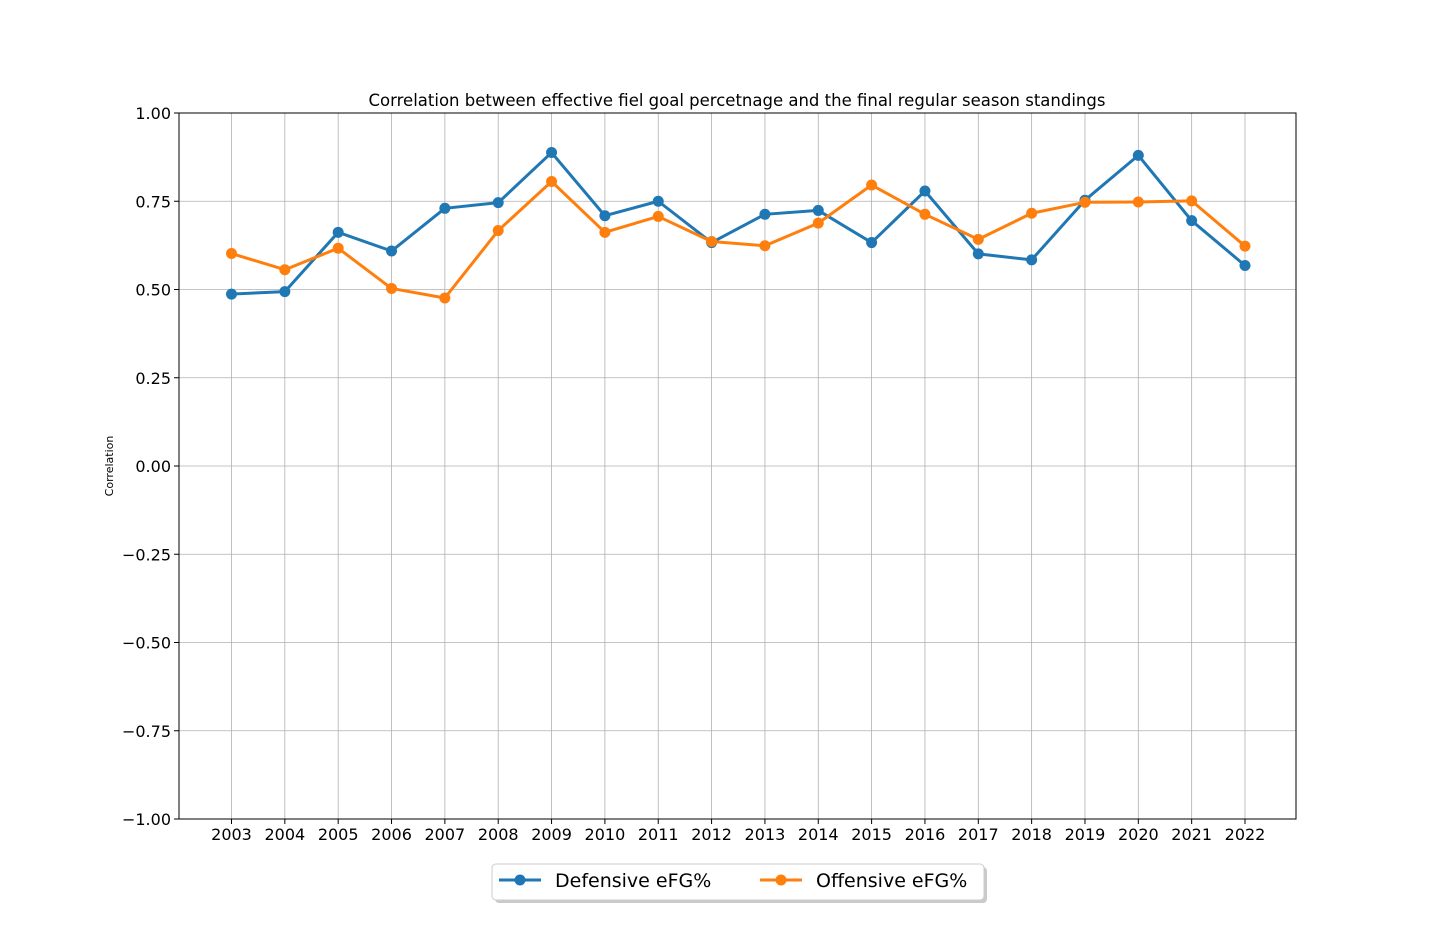  What do you see at coordinates (231, 834) in the screenshot?
I see `x-tick-label: 2003` at bounding box center [231, 834].